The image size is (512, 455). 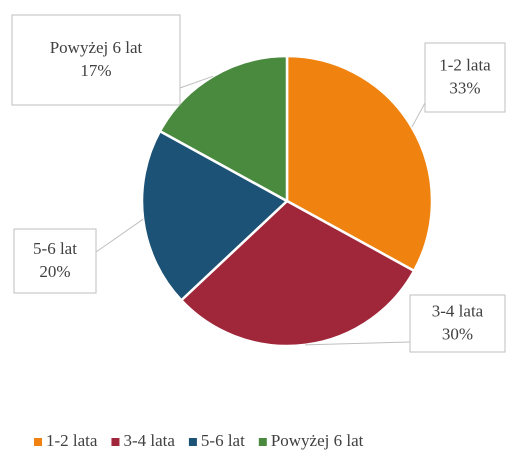 I want to click on data-label: 30%, so click(x=457, y=333).